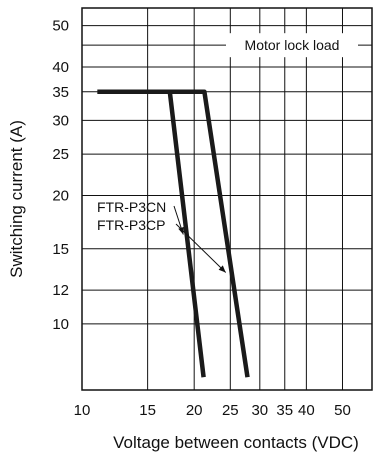  What do you see at coordinates (284, 410) in the screenshot?
I see `x-tick-label: 35` at bounding box center [284, 410].